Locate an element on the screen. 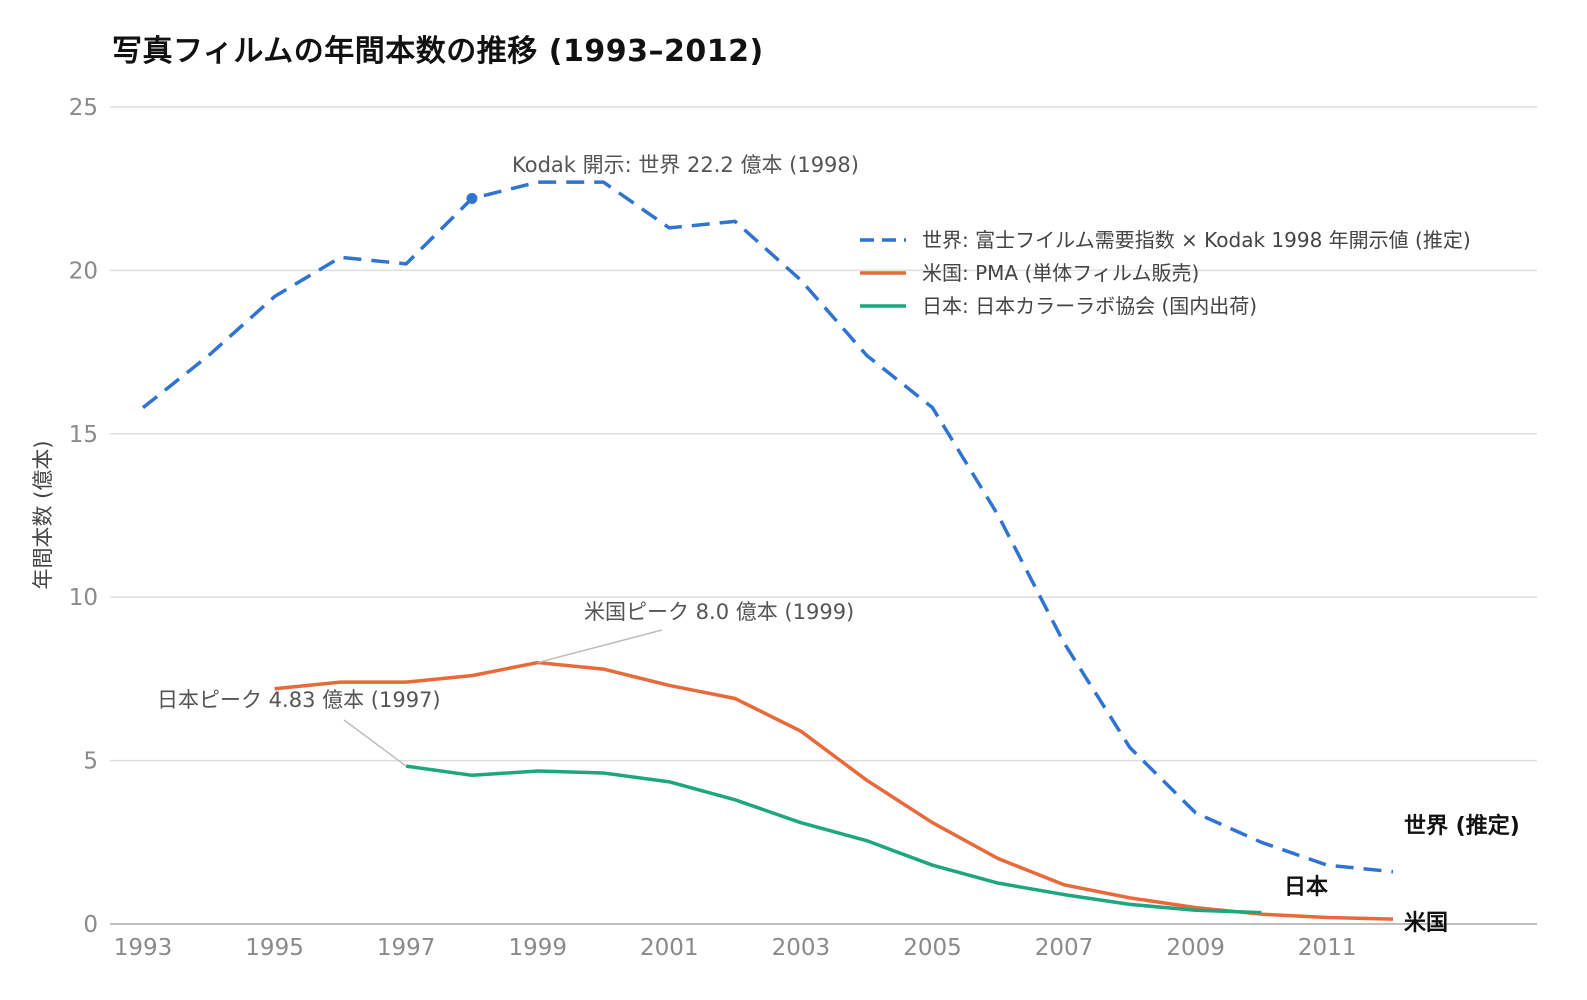 The width and height of the screenshot is (1587, 1000). series-end-labels: 世界 (推定) 米国 日本 is located at coordinates (1402, 874).